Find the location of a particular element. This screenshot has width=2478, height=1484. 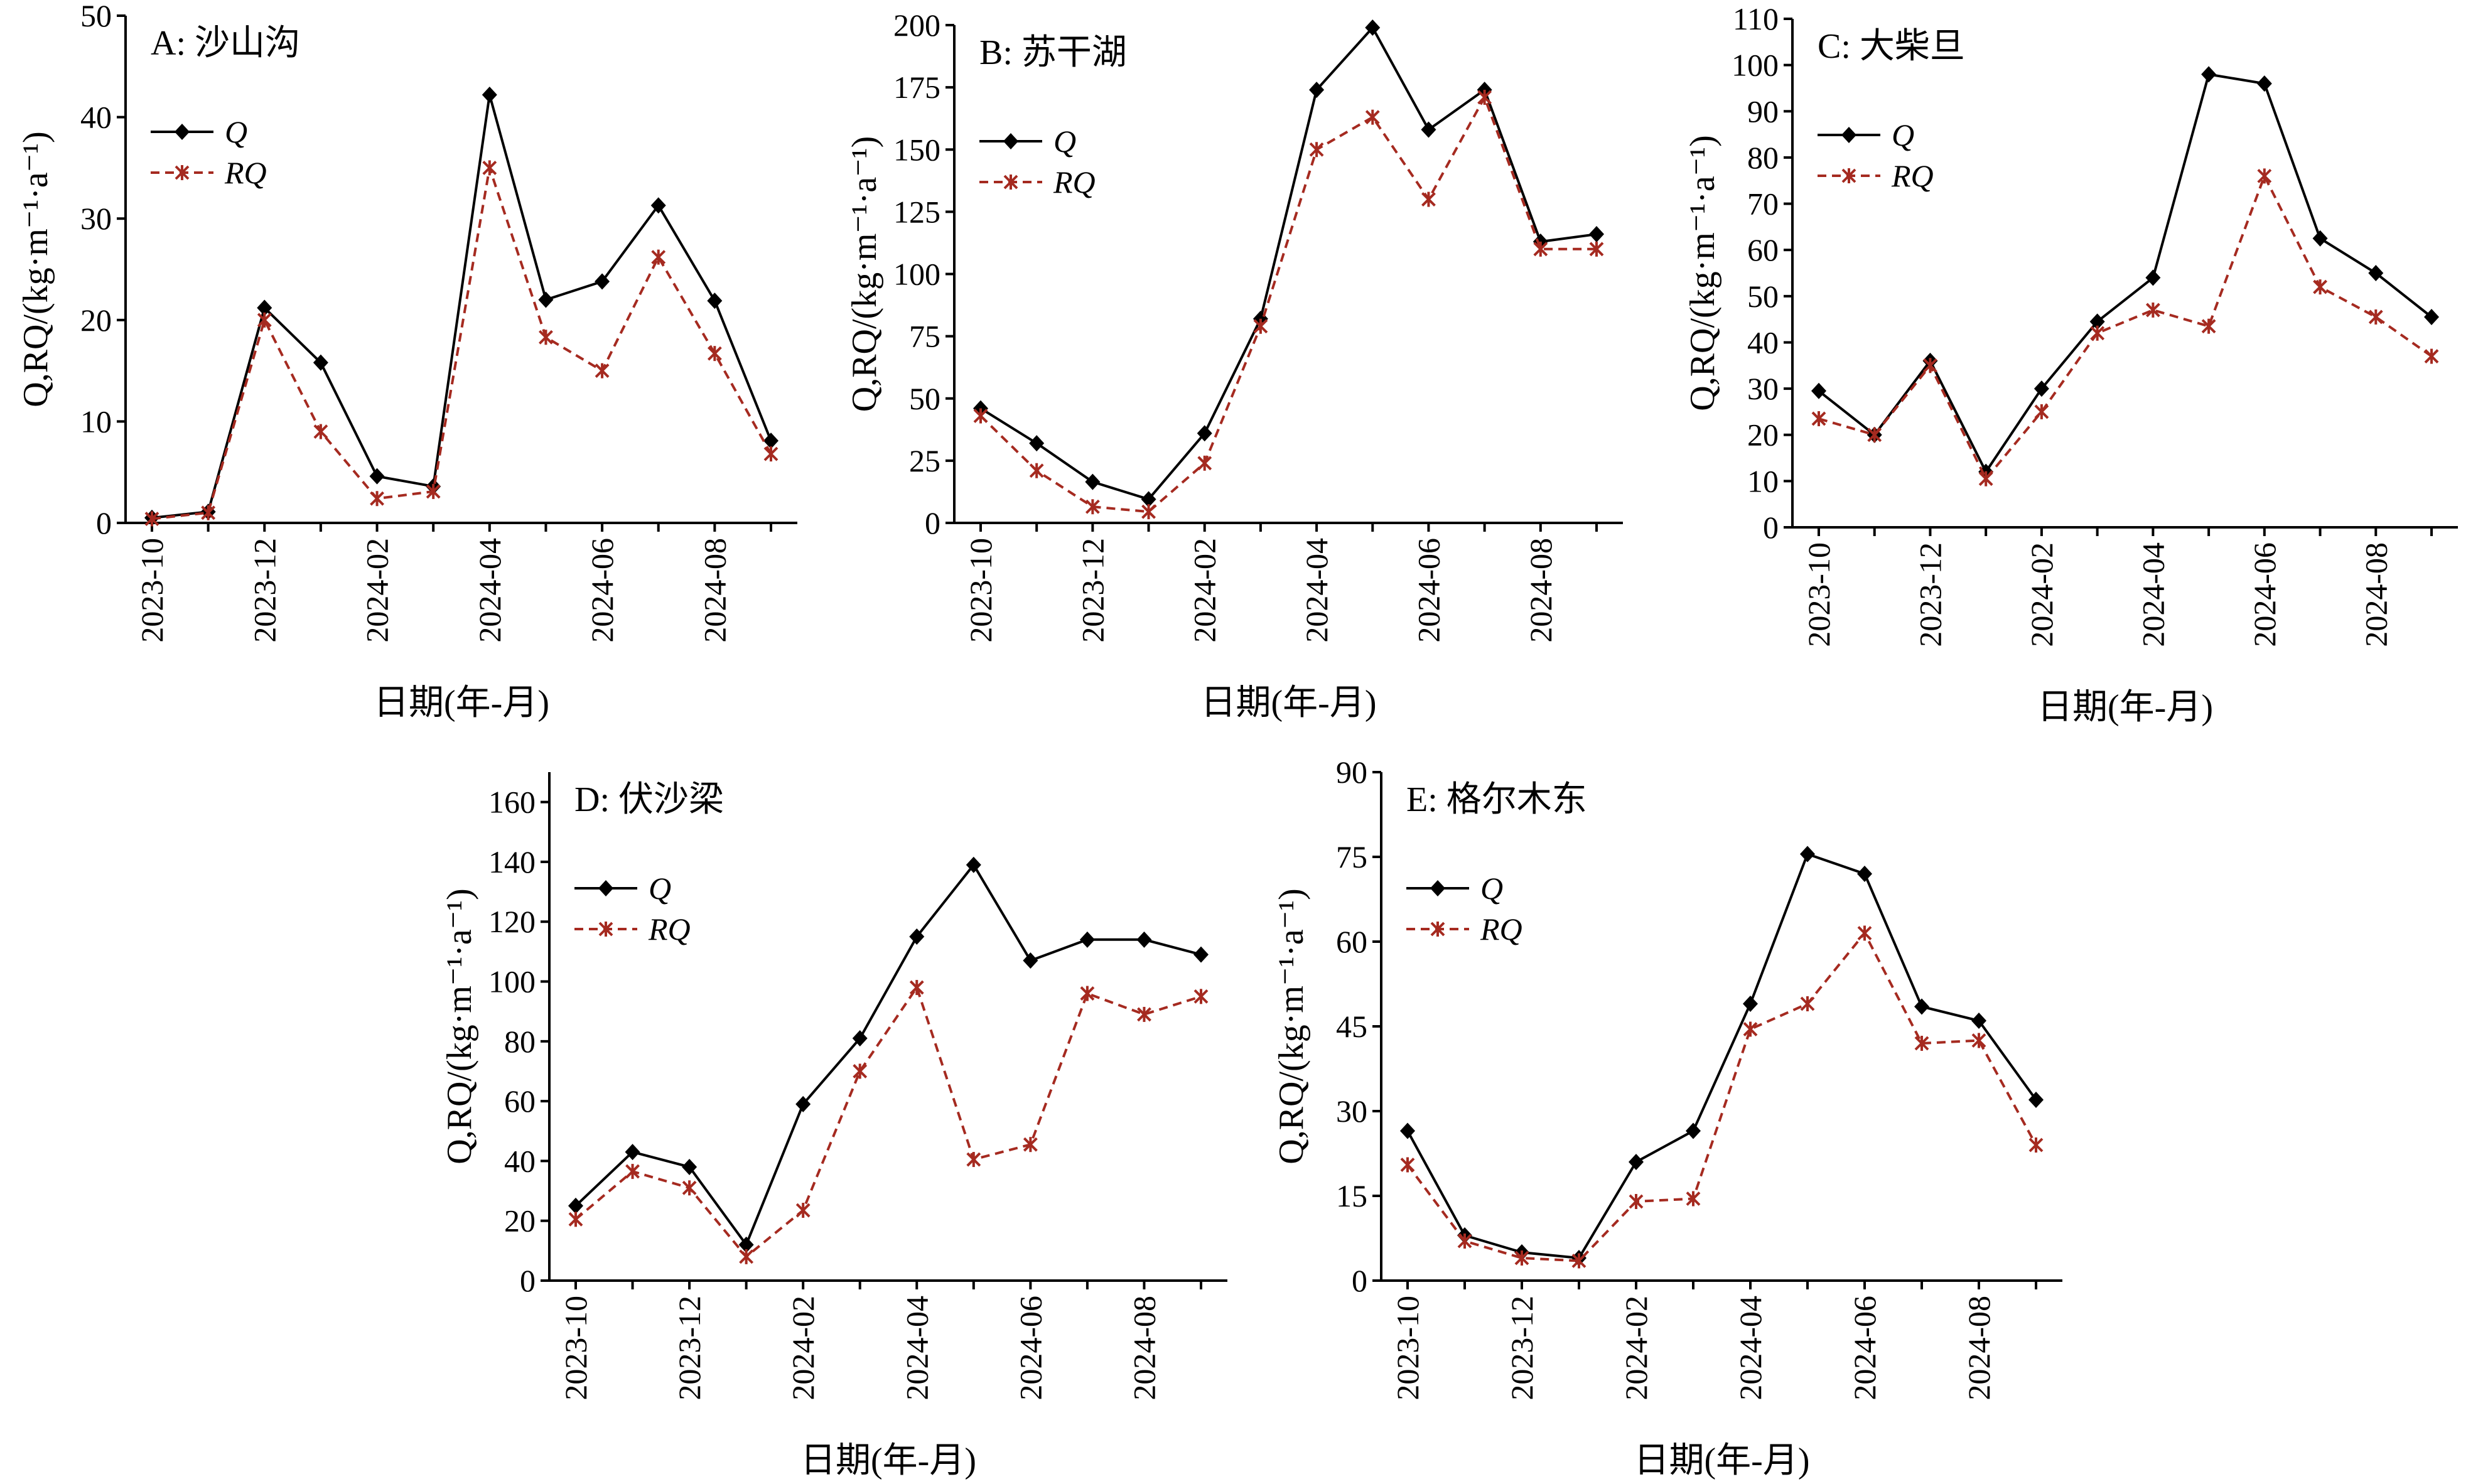

y-tick-label: 150 is located at coordinates (916, 149).